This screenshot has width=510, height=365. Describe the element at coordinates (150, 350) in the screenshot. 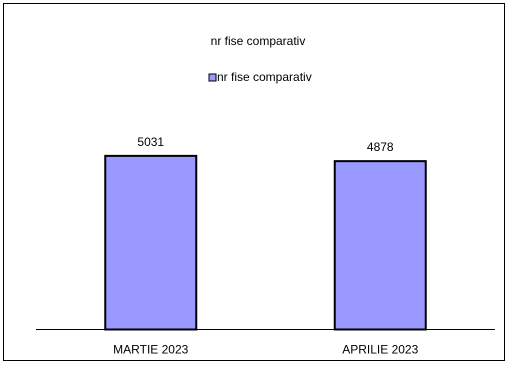

I see `x-tick-label-1: MARTIE 2023` at that location.